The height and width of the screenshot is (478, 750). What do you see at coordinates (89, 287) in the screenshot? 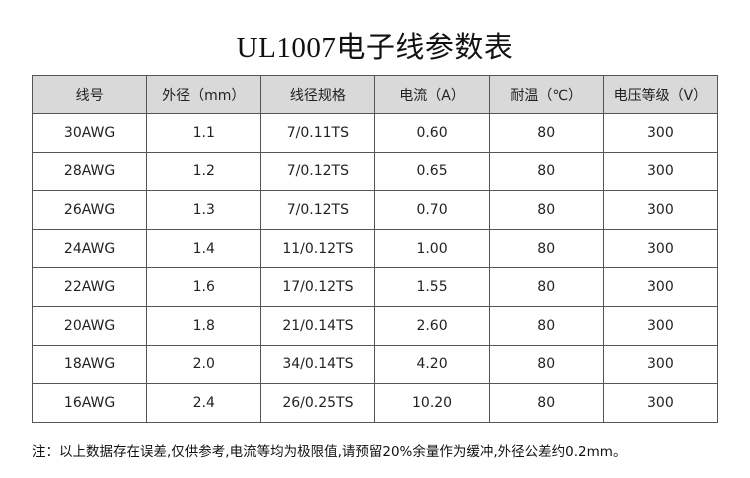
I see `table-cell: 22AWG` at bounding box center [89, 287].